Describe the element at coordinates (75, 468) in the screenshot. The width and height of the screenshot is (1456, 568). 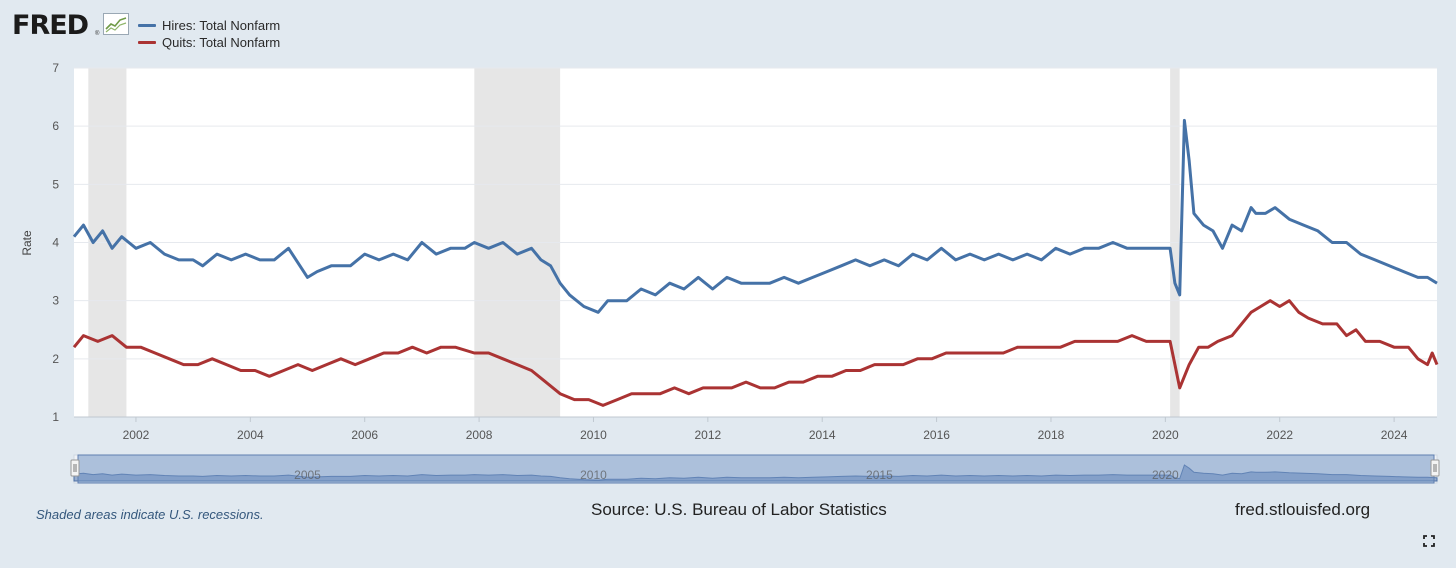
I see `navigator-left-handle` at that location.